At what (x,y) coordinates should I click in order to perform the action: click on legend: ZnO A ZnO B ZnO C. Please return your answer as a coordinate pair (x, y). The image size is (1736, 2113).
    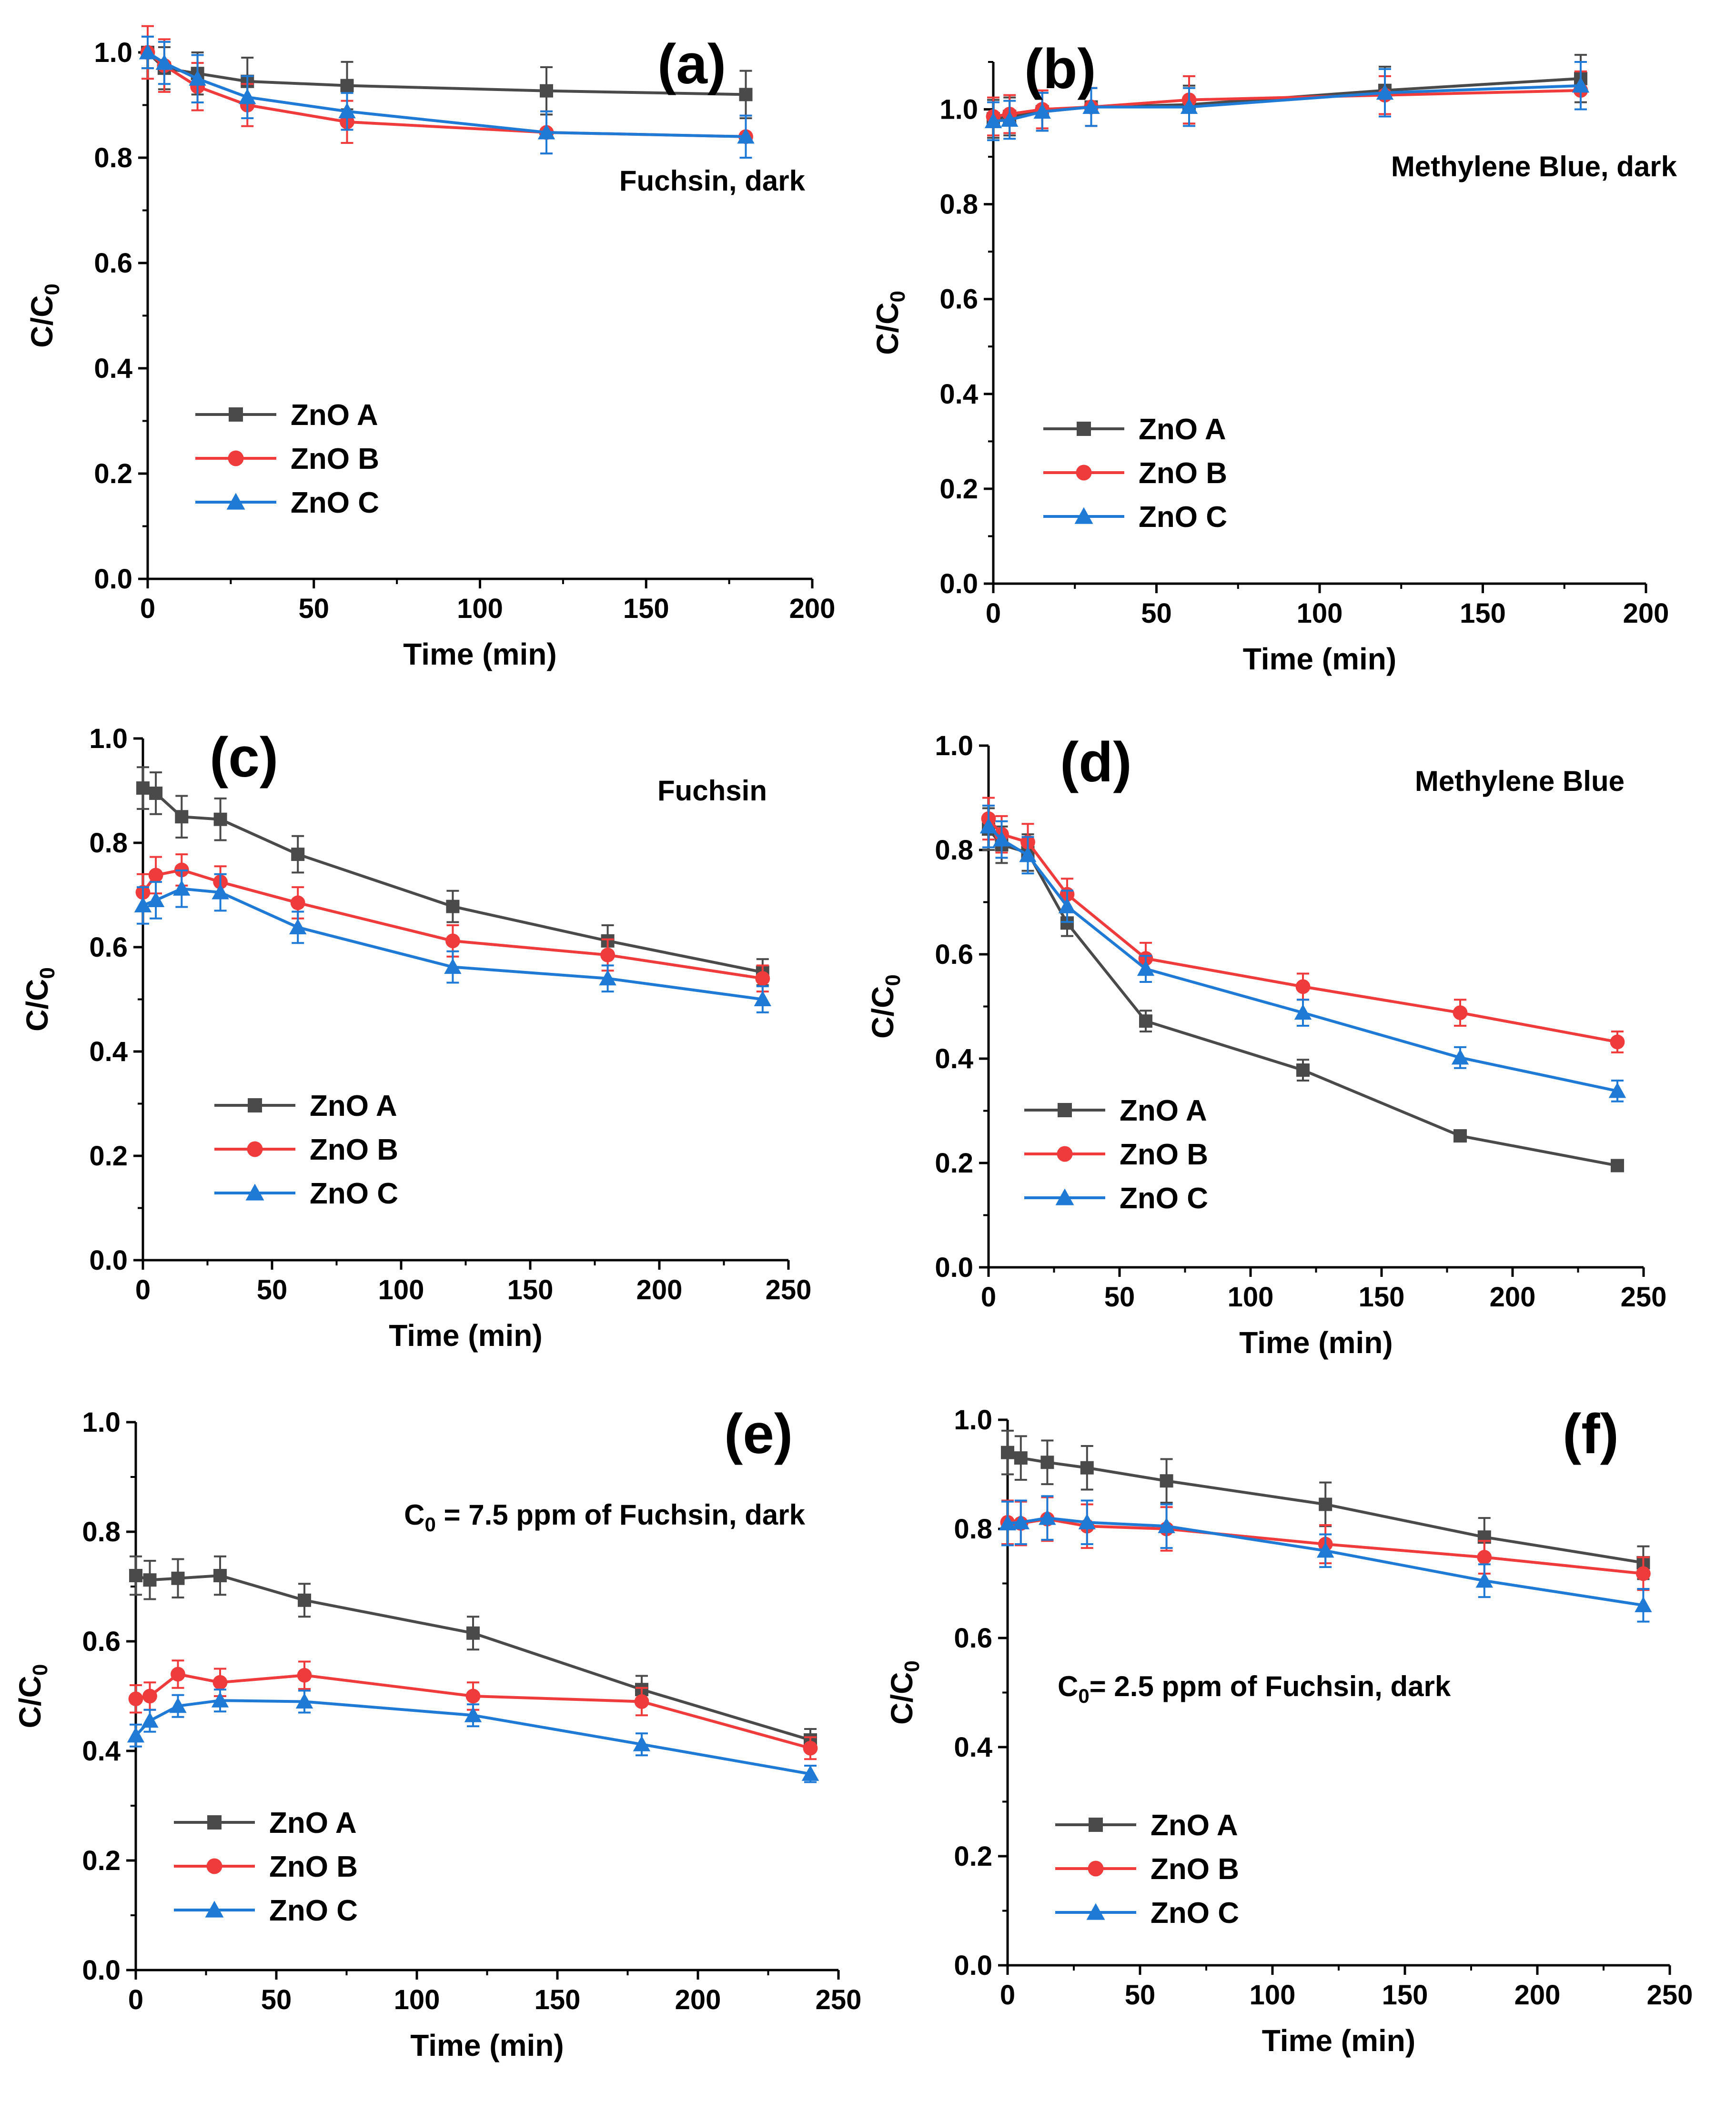
    Looking at the image, I should click on (1116, 1154).